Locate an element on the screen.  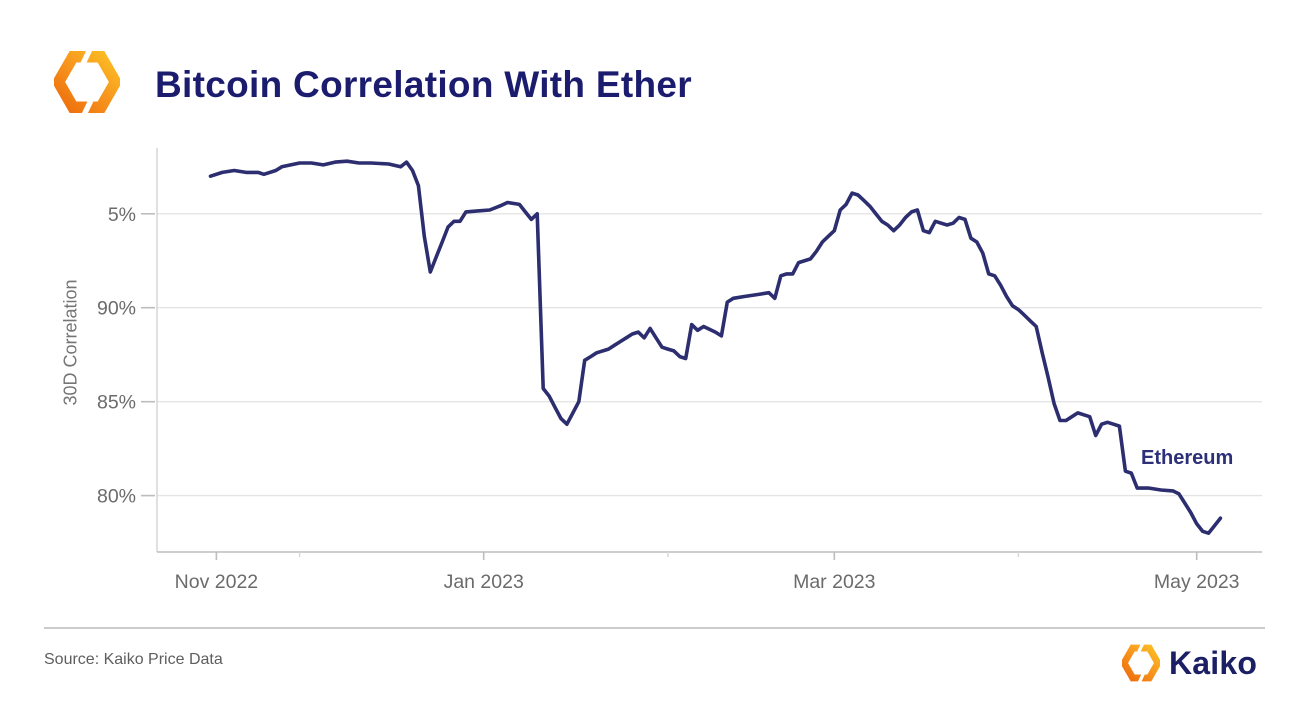
x-tick-label: Mar 2023 is located at coordinates (834, 582).